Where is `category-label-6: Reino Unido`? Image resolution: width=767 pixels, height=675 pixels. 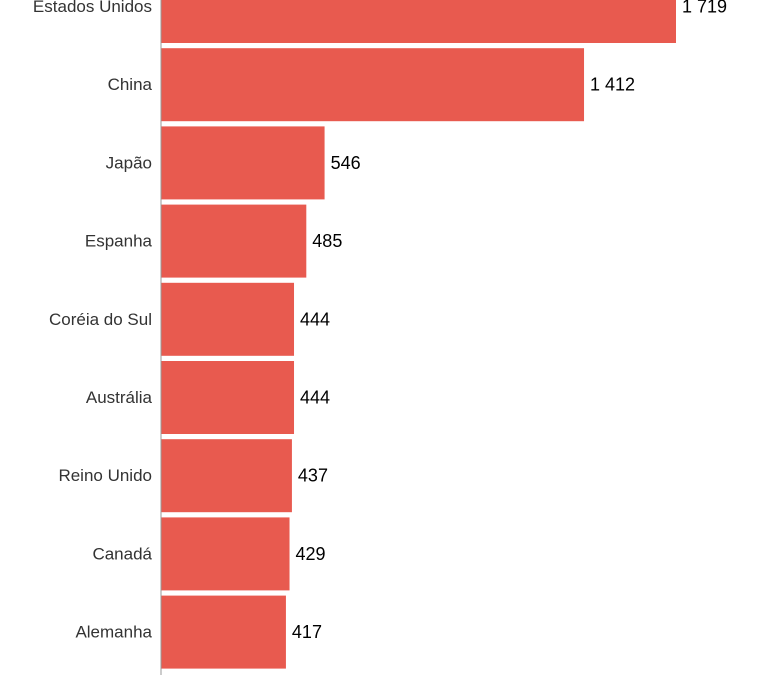 category-label-6: Reino Unido is located at coordinates (105, 475).